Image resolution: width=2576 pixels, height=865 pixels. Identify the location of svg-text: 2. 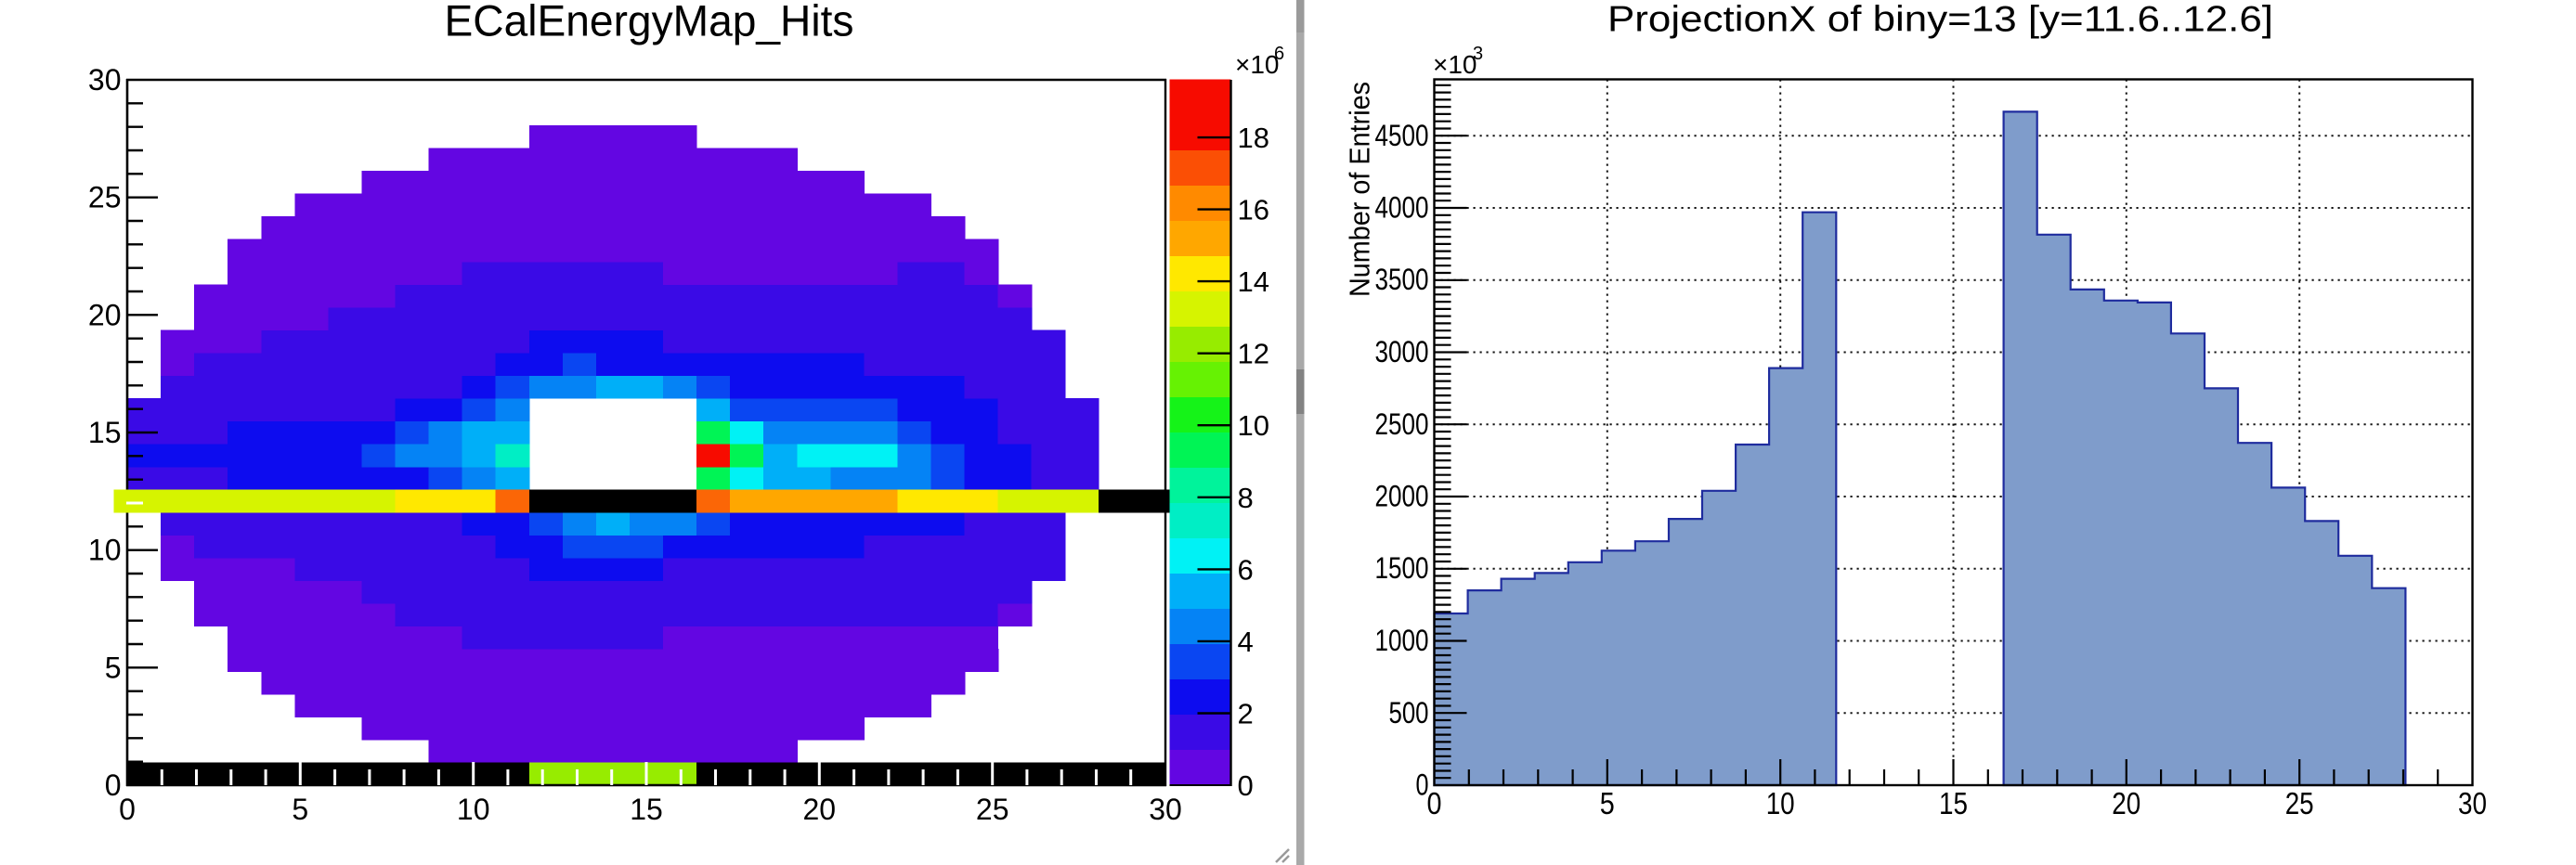
(1246, 714).